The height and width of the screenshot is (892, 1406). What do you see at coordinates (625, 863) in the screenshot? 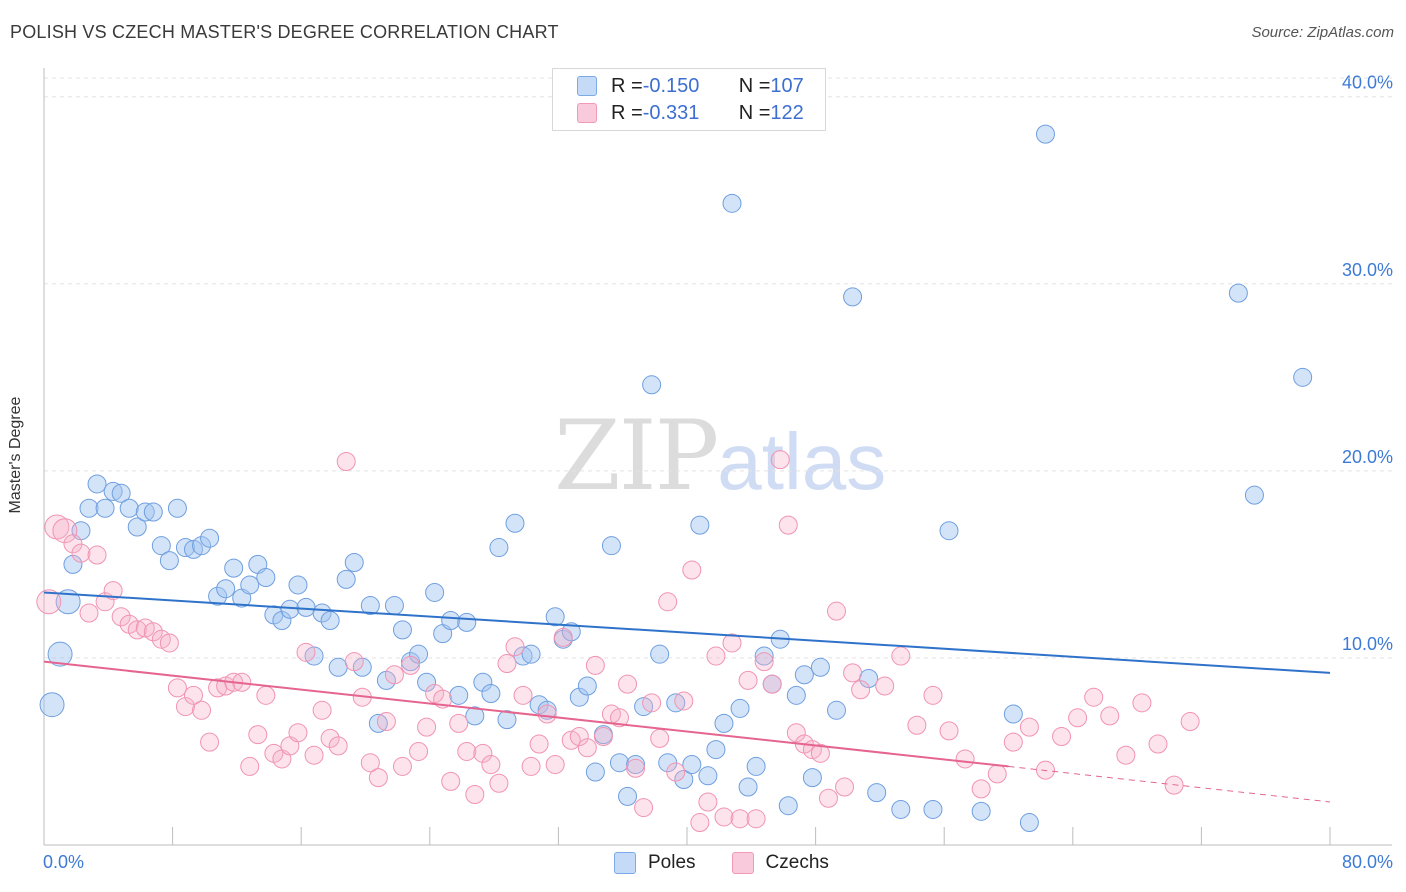
I see `series-swatch-poles` at bounding box center [625, 863].